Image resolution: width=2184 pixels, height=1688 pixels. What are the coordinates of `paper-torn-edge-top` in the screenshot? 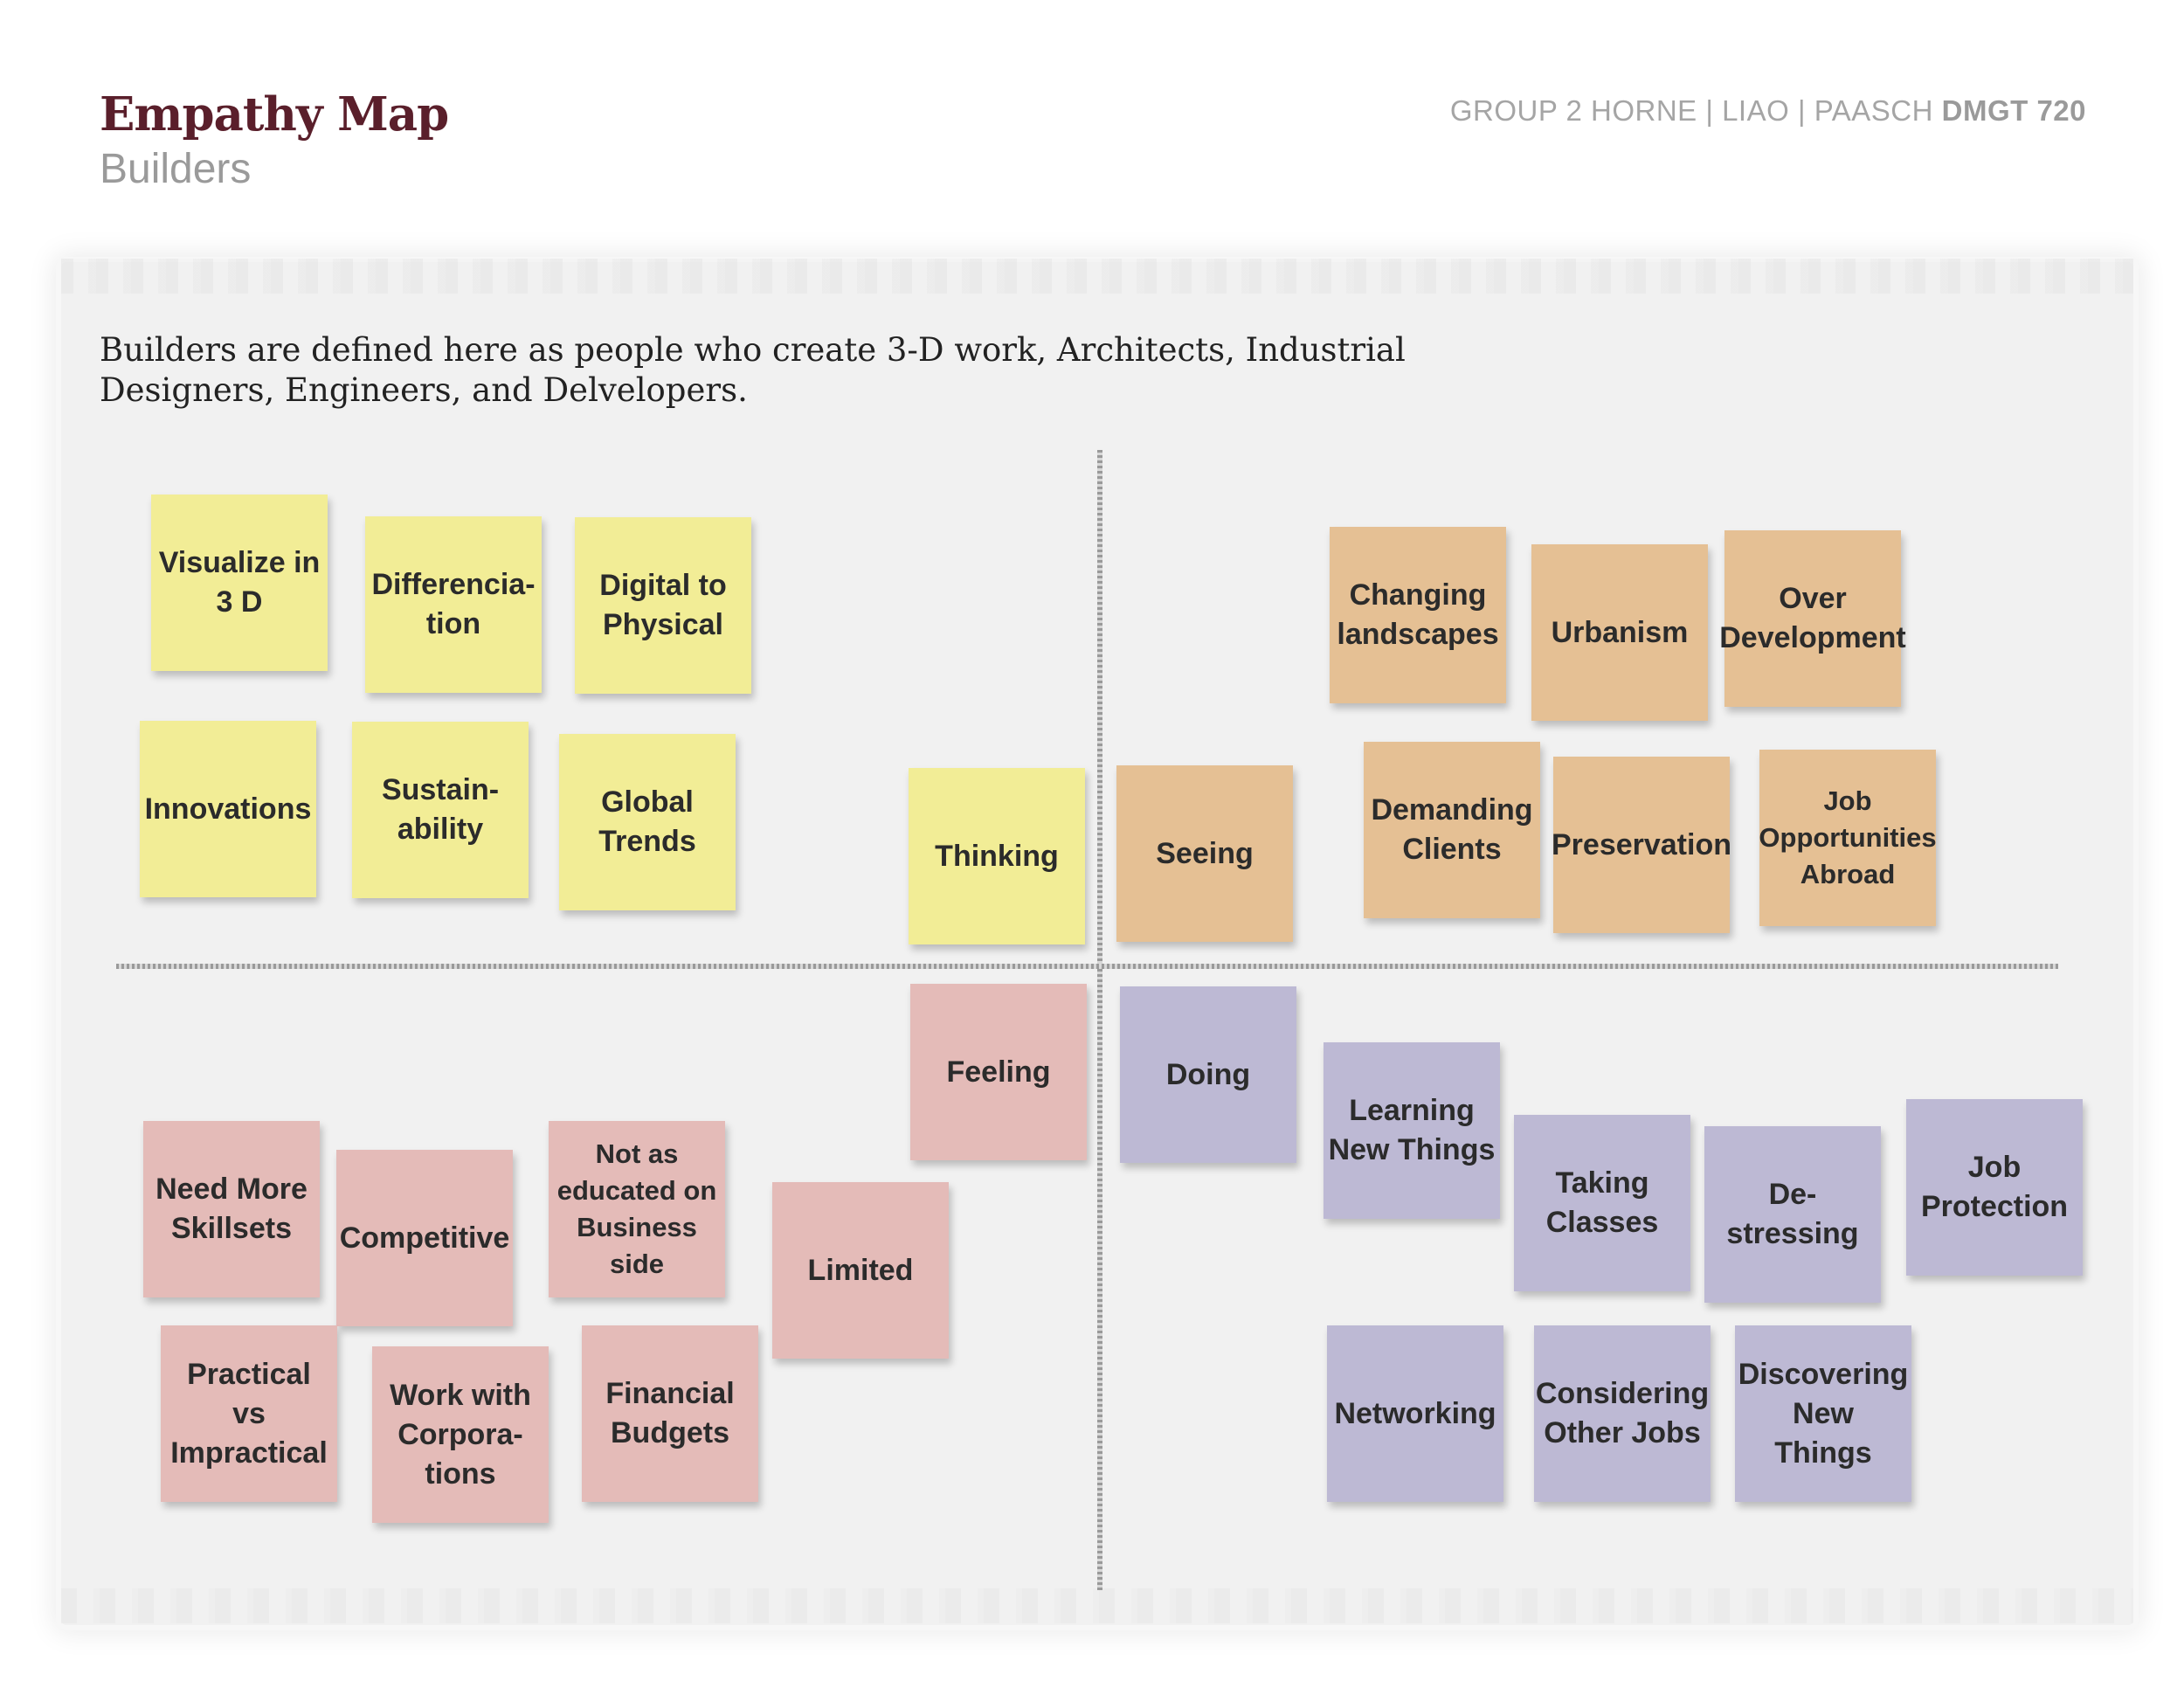 It's located at (1097, 276).